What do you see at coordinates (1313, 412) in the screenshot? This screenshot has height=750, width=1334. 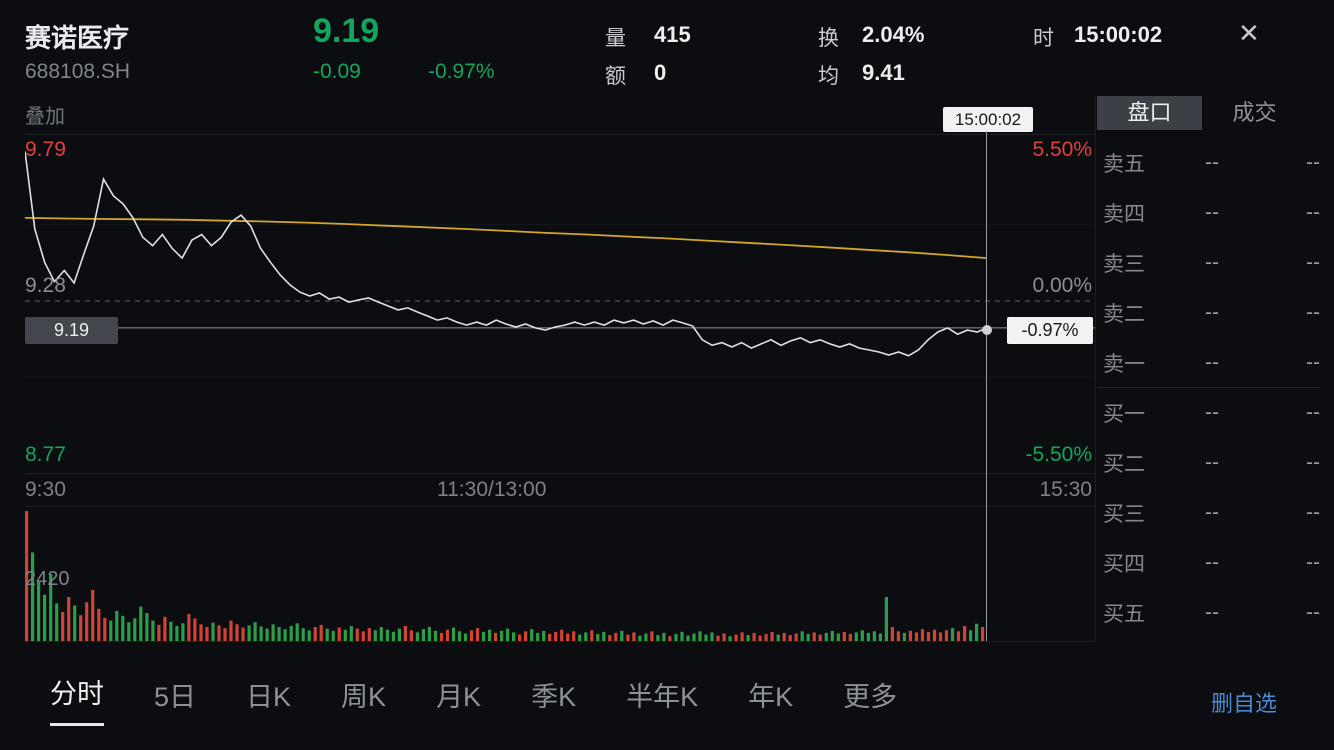 I see `buy-1-volume: --` at bounding box center [1313, 412].